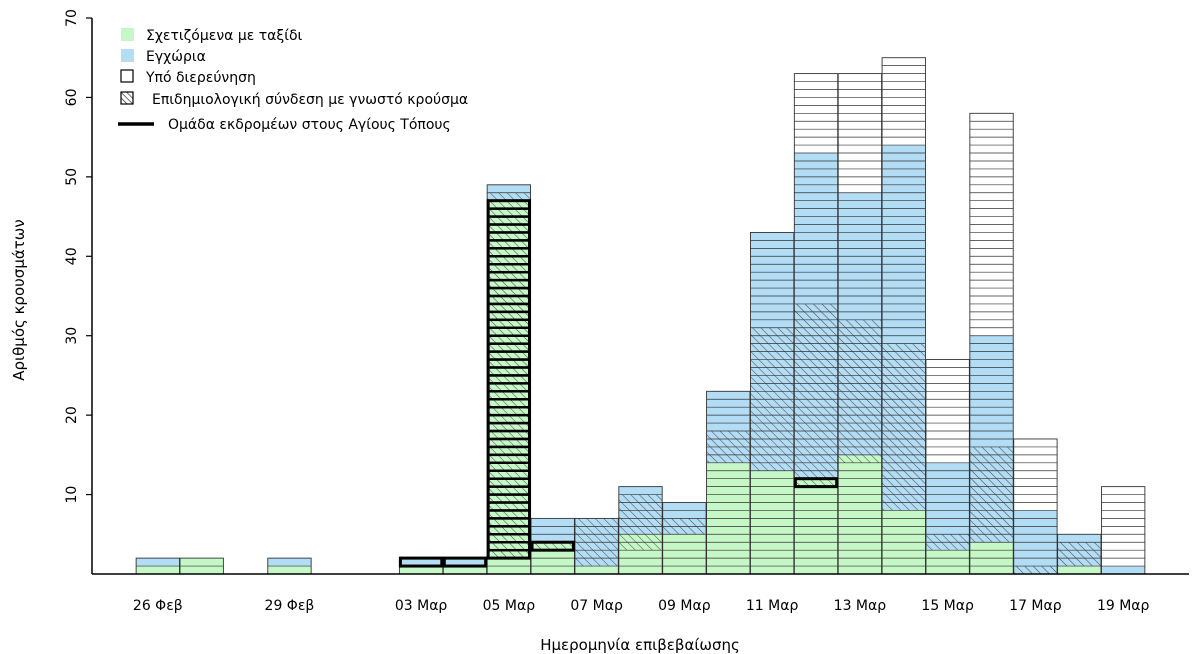 Image resolution: width=1201 pixels, height=654 pixels. What do you see at coordinates (127, 98) in the screenshot?
I see `legend-swatch-epi-link` at bounding box center [127, 98].